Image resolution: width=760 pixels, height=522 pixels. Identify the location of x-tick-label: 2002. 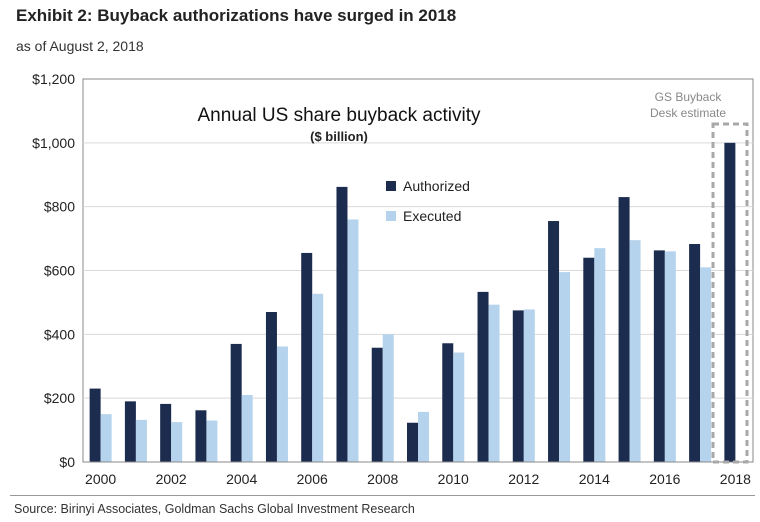
(171, 479).